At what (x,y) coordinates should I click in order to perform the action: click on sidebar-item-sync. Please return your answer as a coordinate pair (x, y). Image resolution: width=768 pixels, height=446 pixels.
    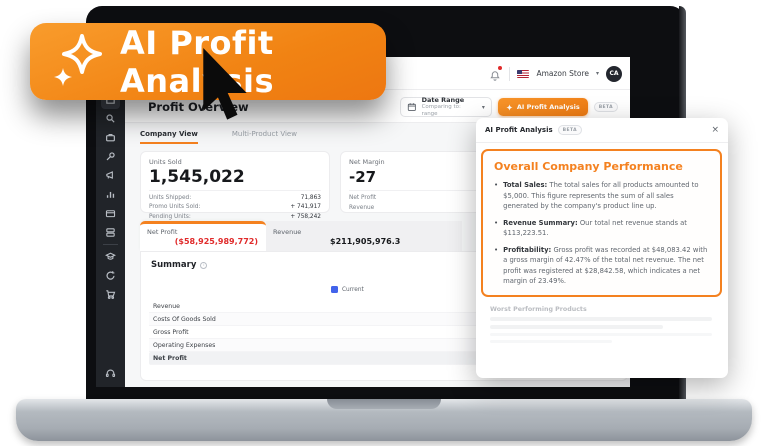
    Looking at the image, I should click on (110, 275).